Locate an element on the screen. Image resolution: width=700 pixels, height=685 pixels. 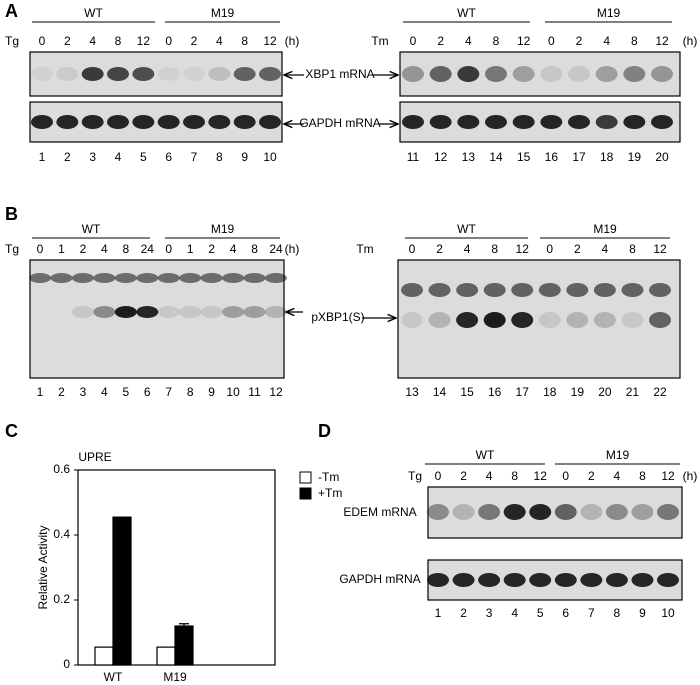
panel-letter: C is located at coordinates (11, 431).